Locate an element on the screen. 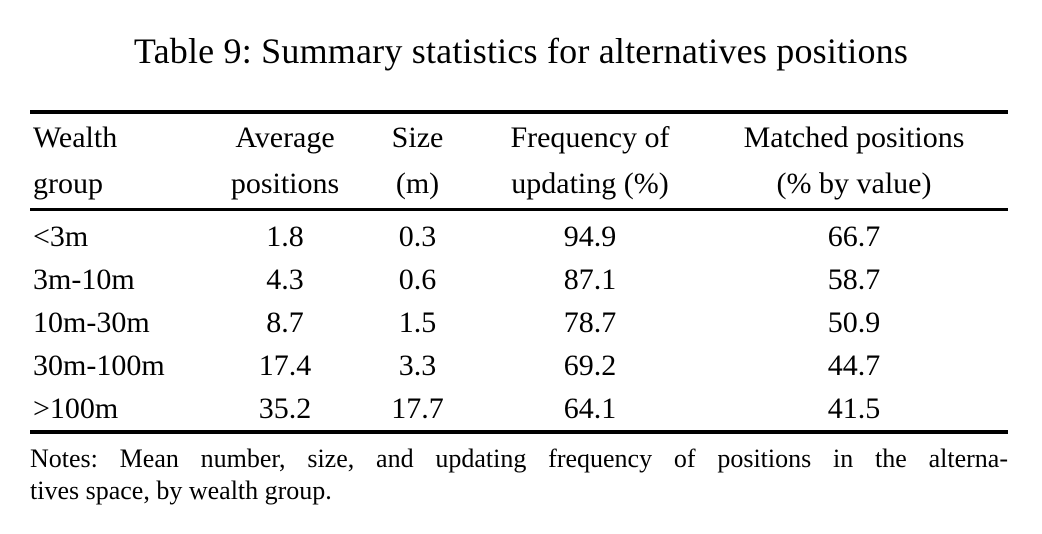  header-cell-wealth-group: Wealth group is located at coordinates (122, 161).